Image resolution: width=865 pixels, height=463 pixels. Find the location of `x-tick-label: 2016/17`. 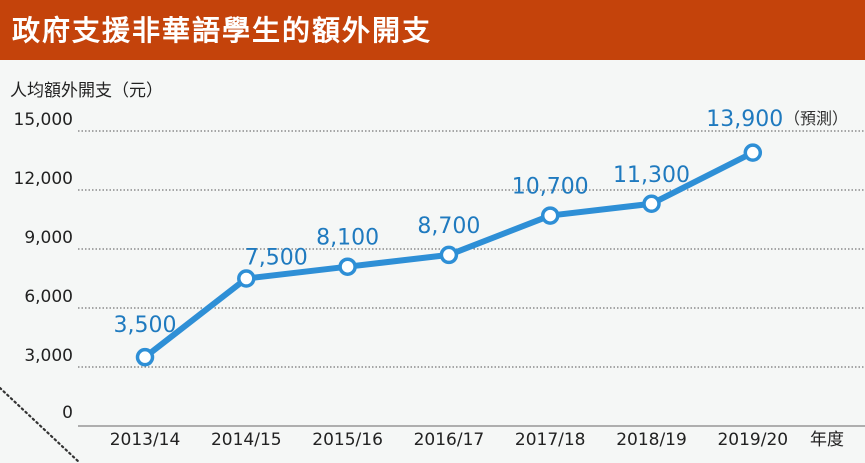

x-tick-label: 2016/17 is located at coordinates (449, 440).